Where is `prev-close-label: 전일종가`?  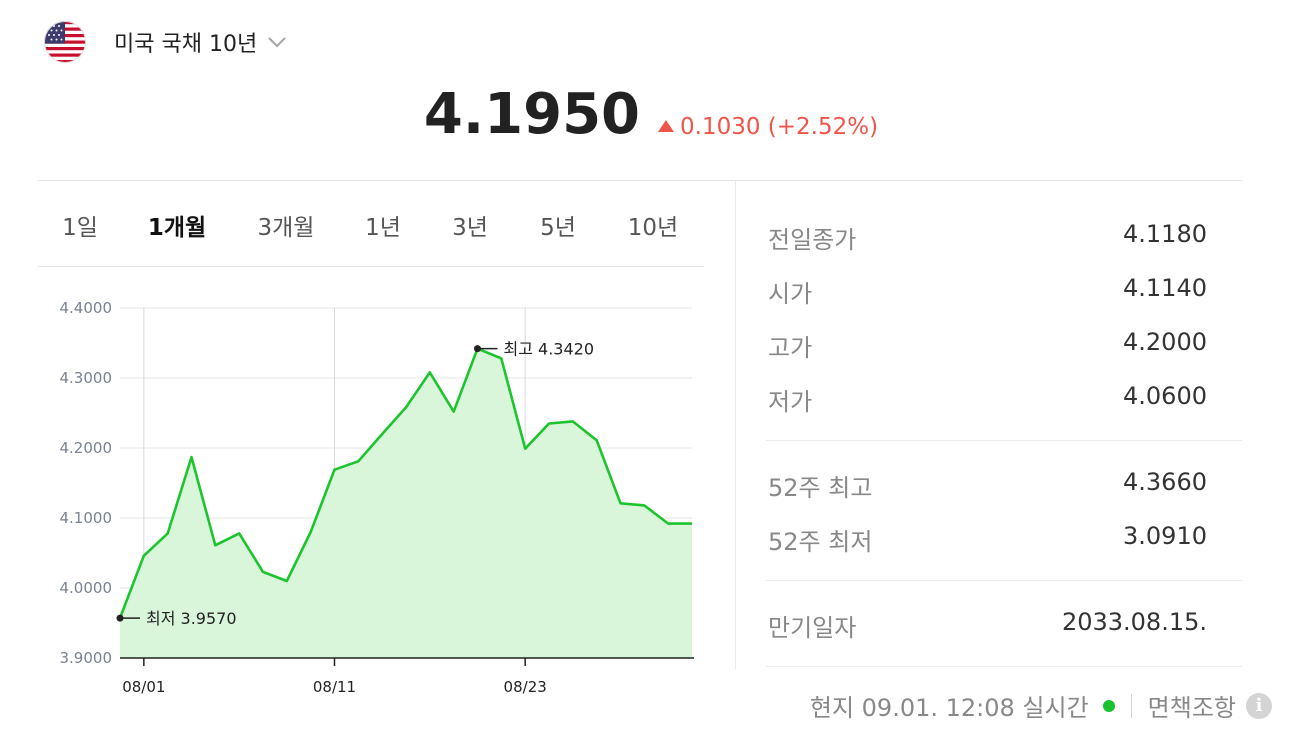
prev-close-label: 전일종가 is located at coordinates (812, 240).